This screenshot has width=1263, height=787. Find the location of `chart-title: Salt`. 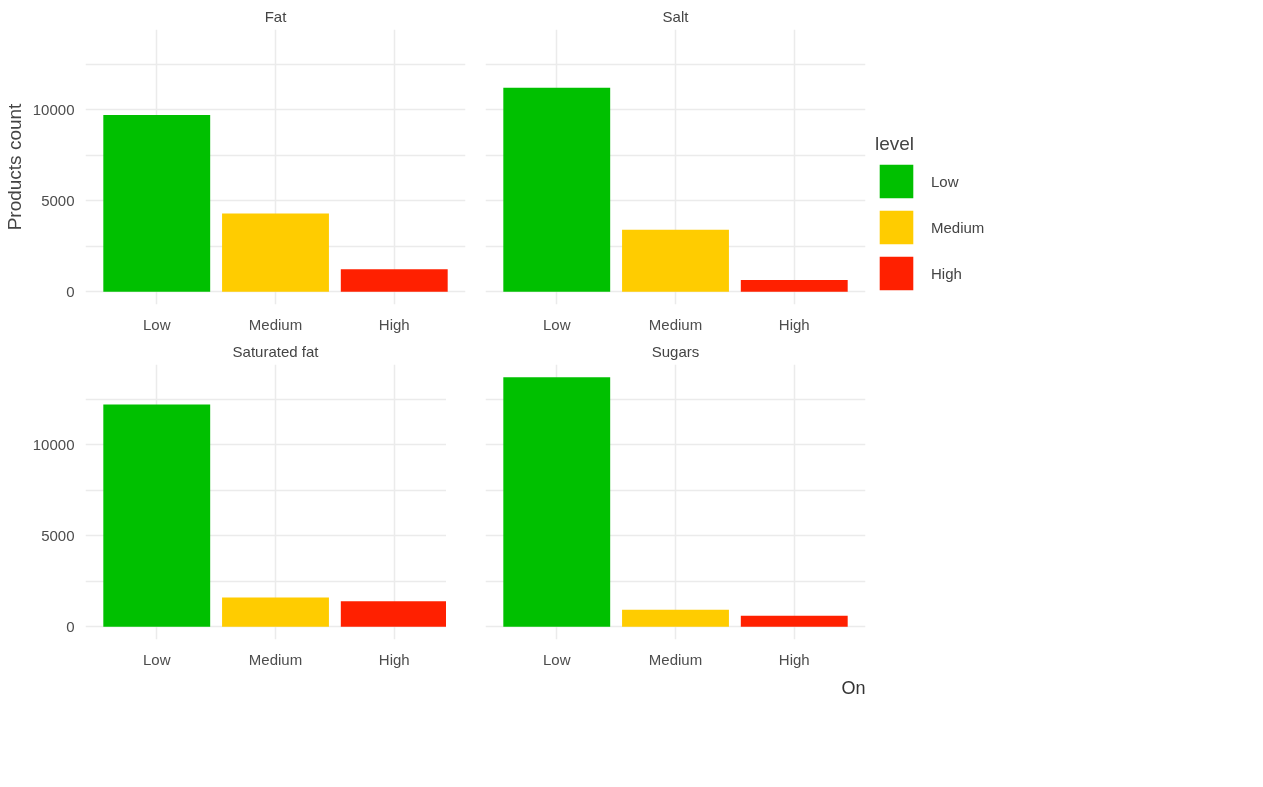

chart-title: Salt is located at coordinates (676, 16).